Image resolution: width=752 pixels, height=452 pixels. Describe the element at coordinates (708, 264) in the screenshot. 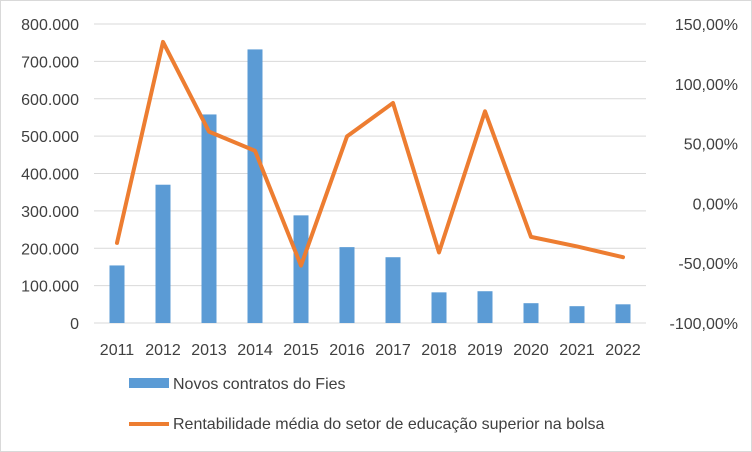

I see `right-tick-label: -50,00%` at that location.